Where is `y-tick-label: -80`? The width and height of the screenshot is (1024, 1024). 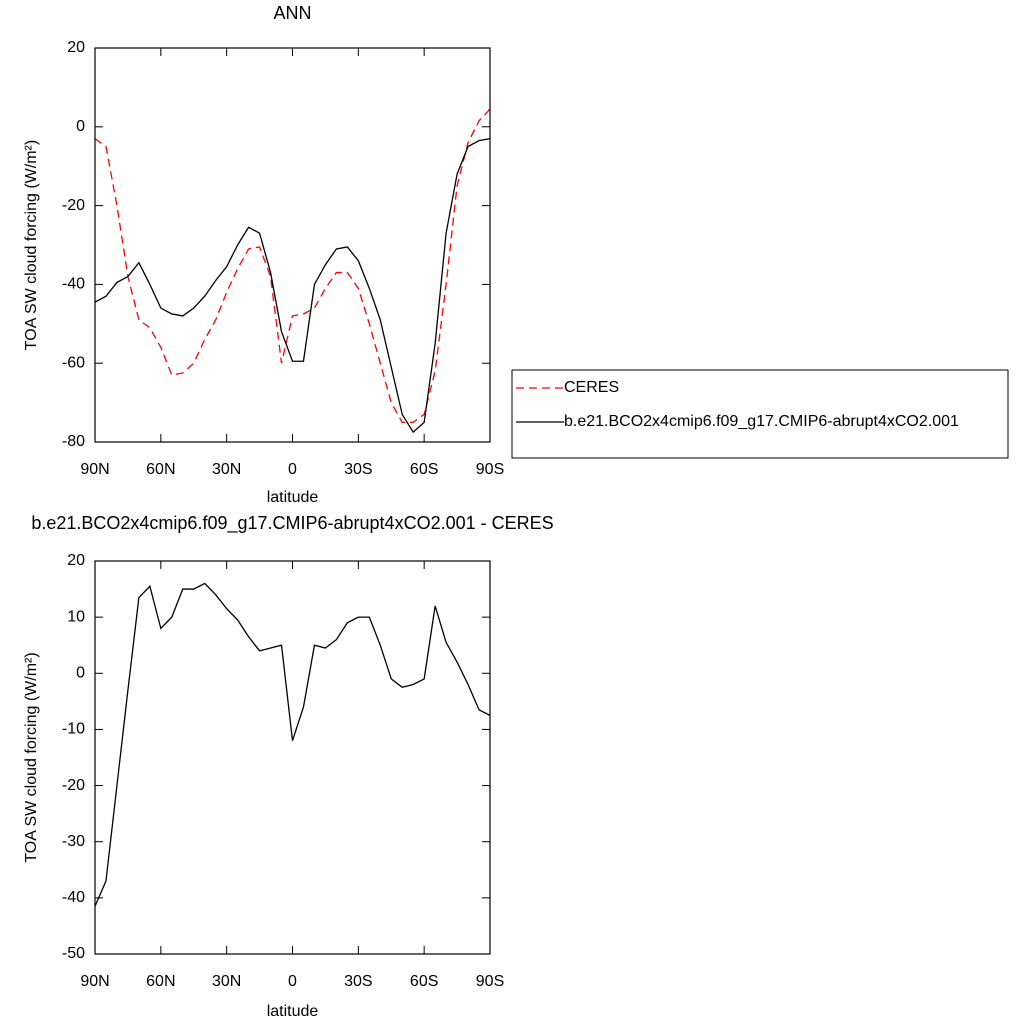
y-tick-label: -80 is located at coordinates (73, 441).